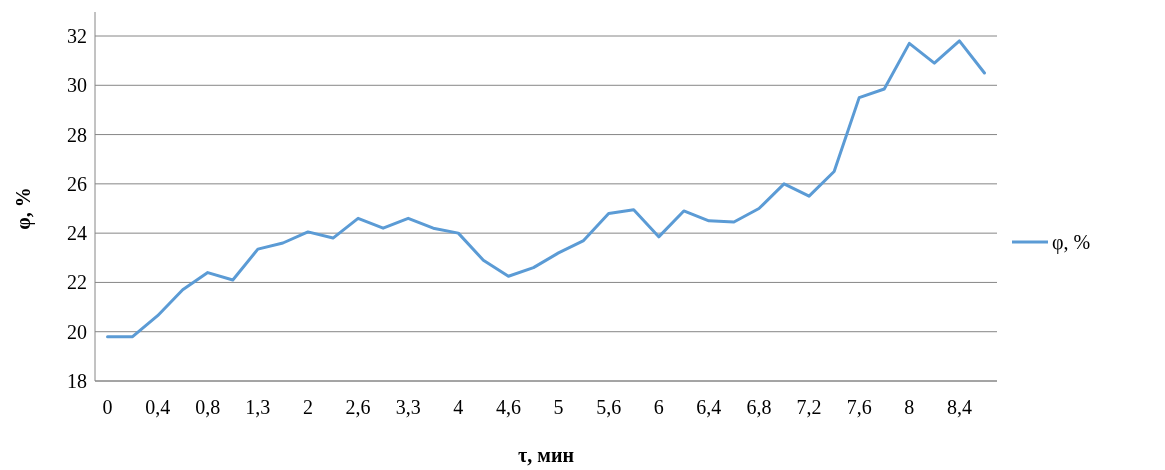 The height and width of the screenshot is (470, 1165). What do you see at coordinates (77, 183) in the screenshot?
I see `y-tick-label: 26` at bounding box center [77, 183].